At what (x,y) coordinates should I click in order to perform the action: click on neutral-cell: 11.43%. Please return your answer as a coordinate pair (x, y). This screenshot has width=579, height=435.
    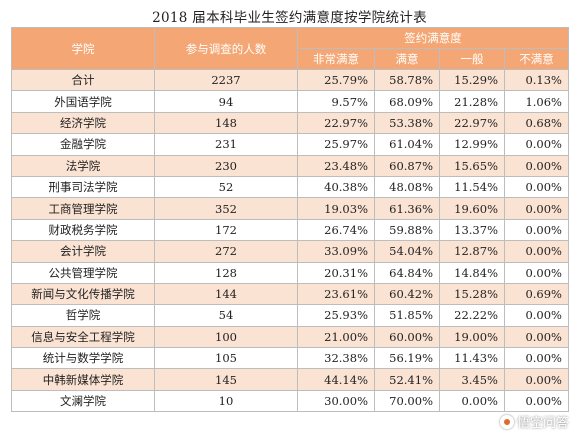
    Looking at the image, I should click on (472, 358).